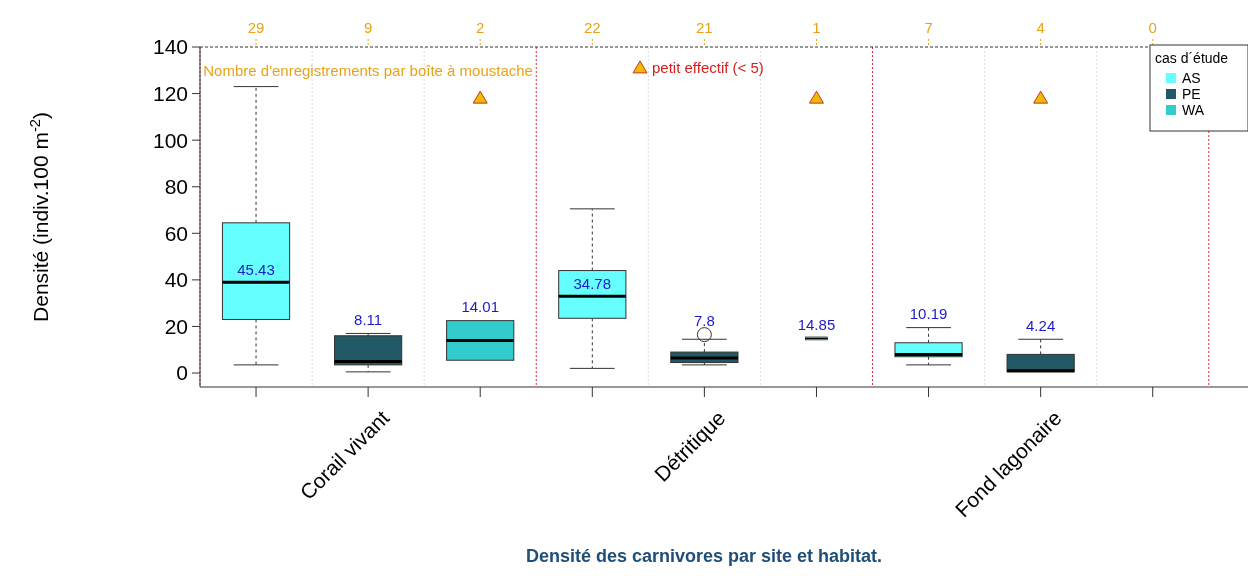 This screenshot has width=1256, height=580. What do you see at coordinates (592, 284) in the screenshot?
I see `text: 34.78` at bounding box center [592, 284].